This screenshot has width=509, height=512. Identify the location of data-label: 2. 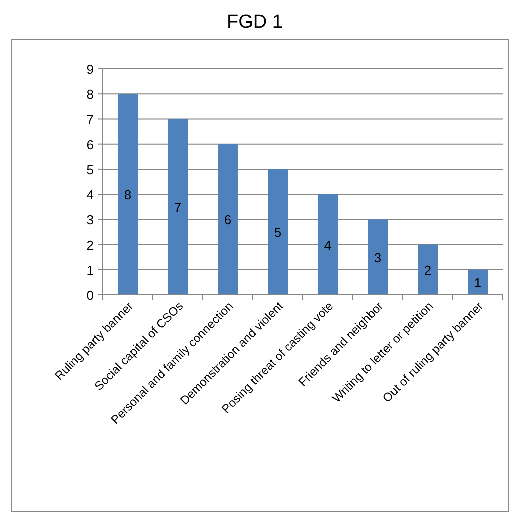
(428, 270).